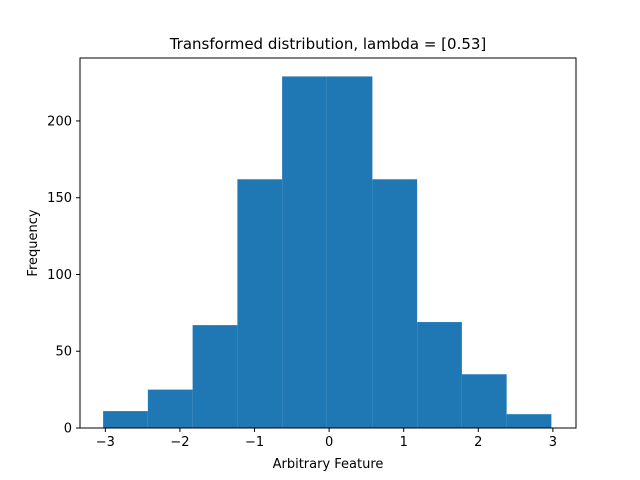 The width and height of the screenshot is (640, 480). I want to click on x-tick-label: 3, so click(553, 442).